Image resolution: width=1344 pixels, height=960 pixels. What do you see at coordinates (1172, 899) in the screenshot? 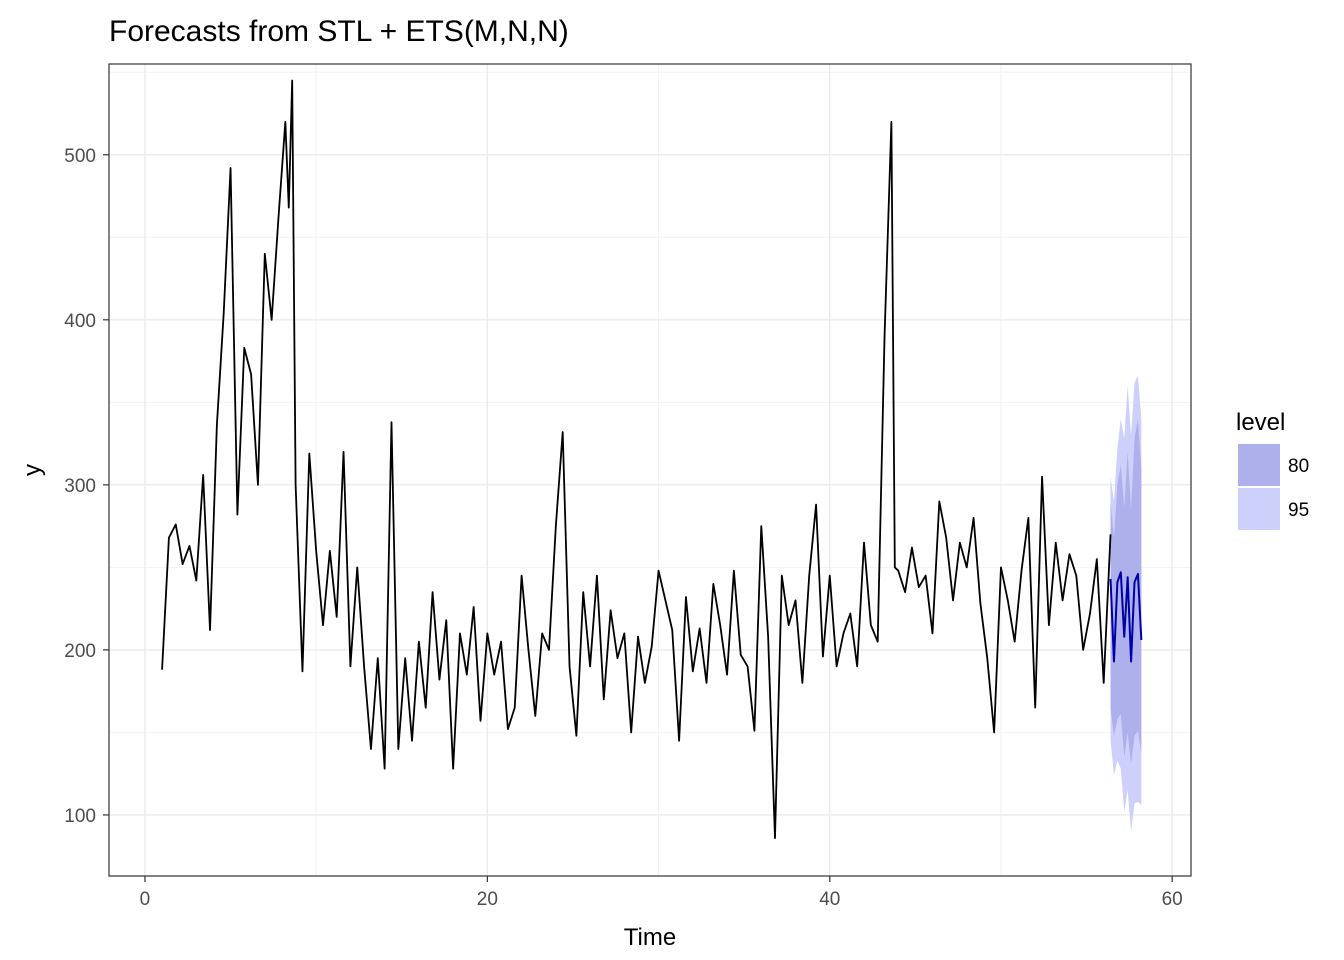
I see `x-tick-label: 60` at bounding box center [1172, 899].